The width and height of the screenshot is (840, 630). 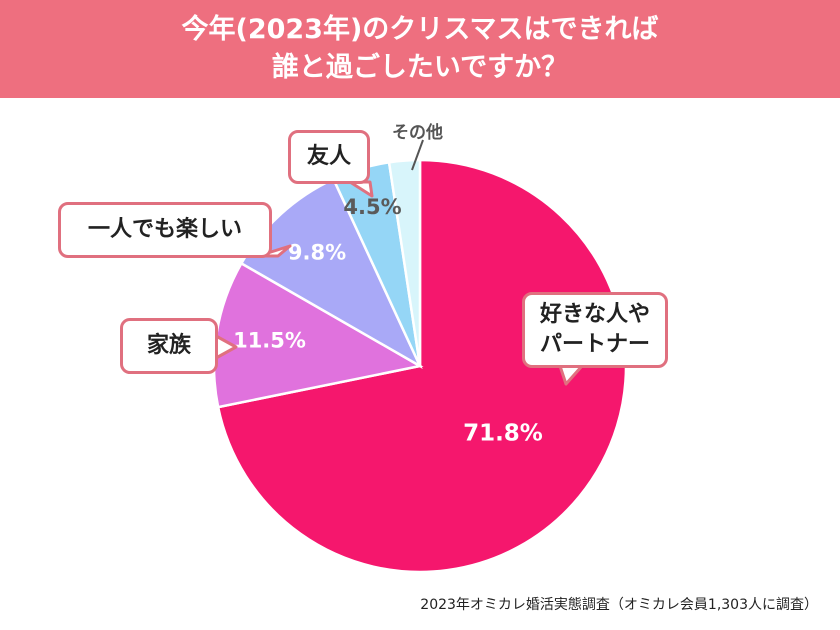 I want to click on callout-partner: 好きな人や パートナー, so click(x=595, y=330).